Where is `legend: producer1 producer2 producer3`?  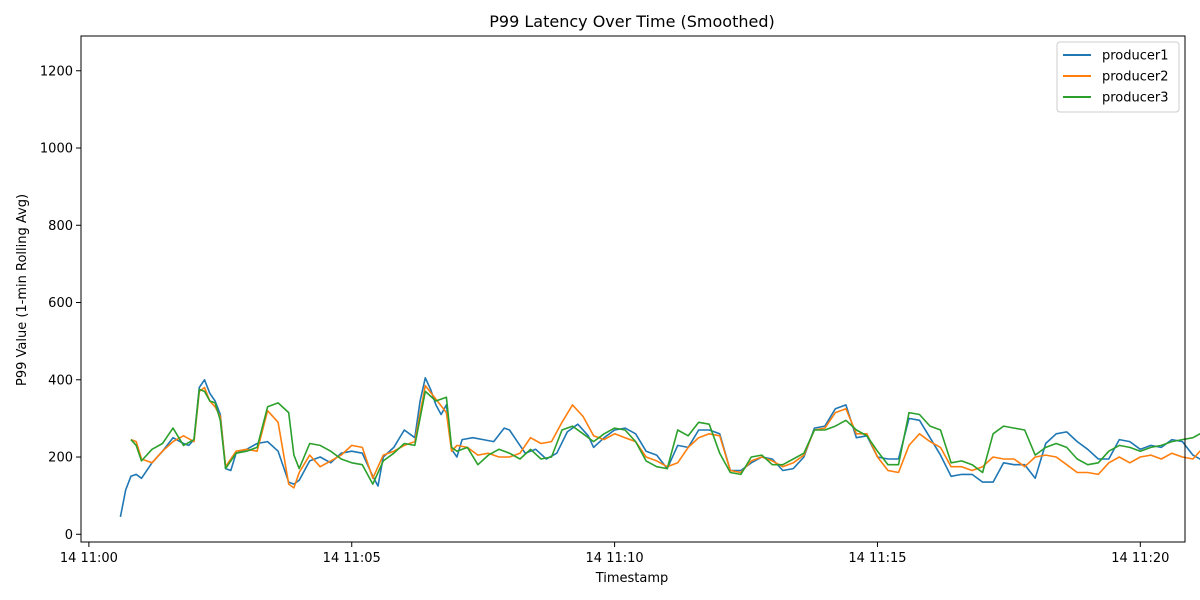
legend: producer1 producer2 producer3 is located at coordinates (1118, 77).